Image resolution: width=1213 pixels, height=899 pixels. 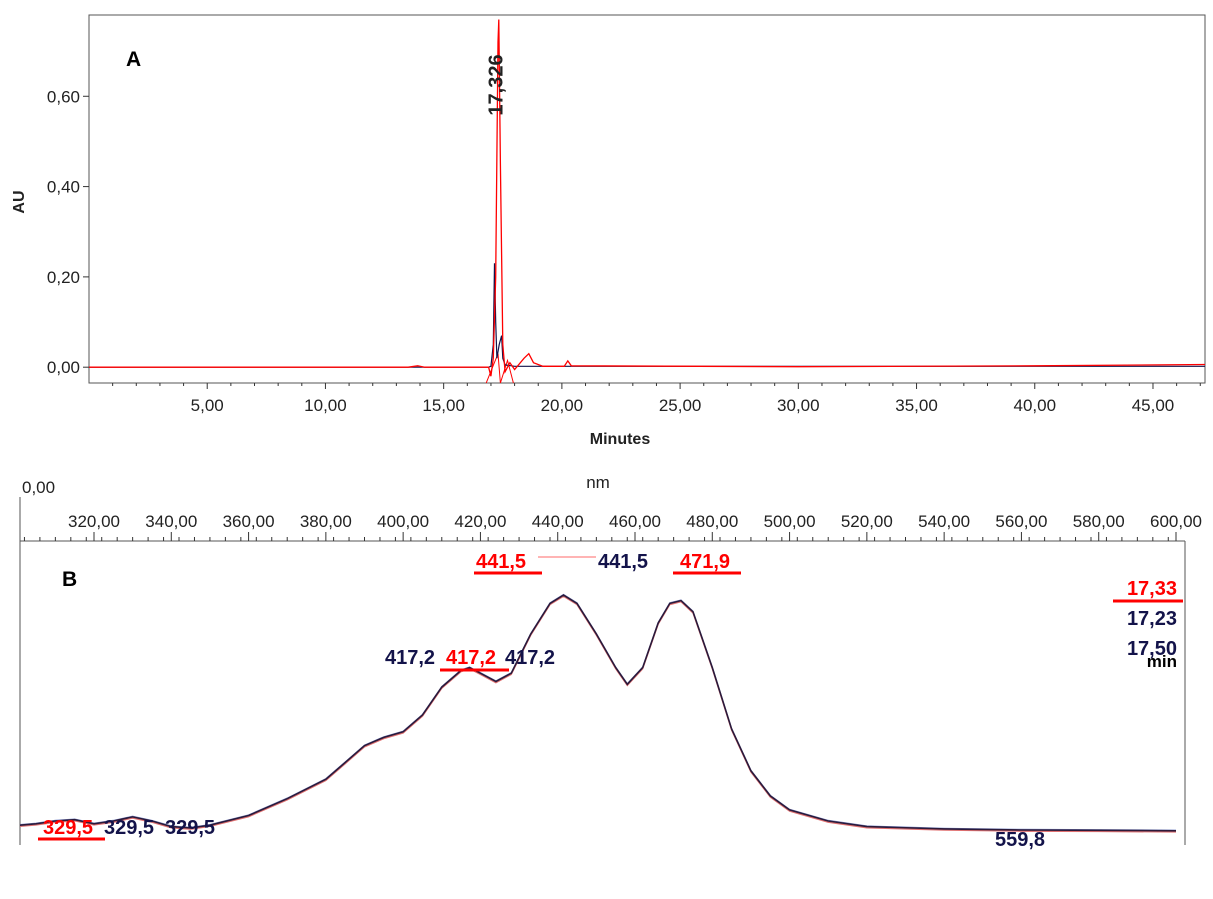 What do you see at coordinates (68, 232) in the screenshot?
I see `panel-a-y-ticks: 0,00 0,20 0,40 0,60` at bounding box center [68, 232].